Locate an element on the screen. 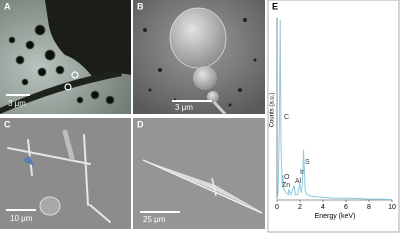 The height and width of the screenshot is (240, 400). panel-letter: A is located at coordinates (7, 6).